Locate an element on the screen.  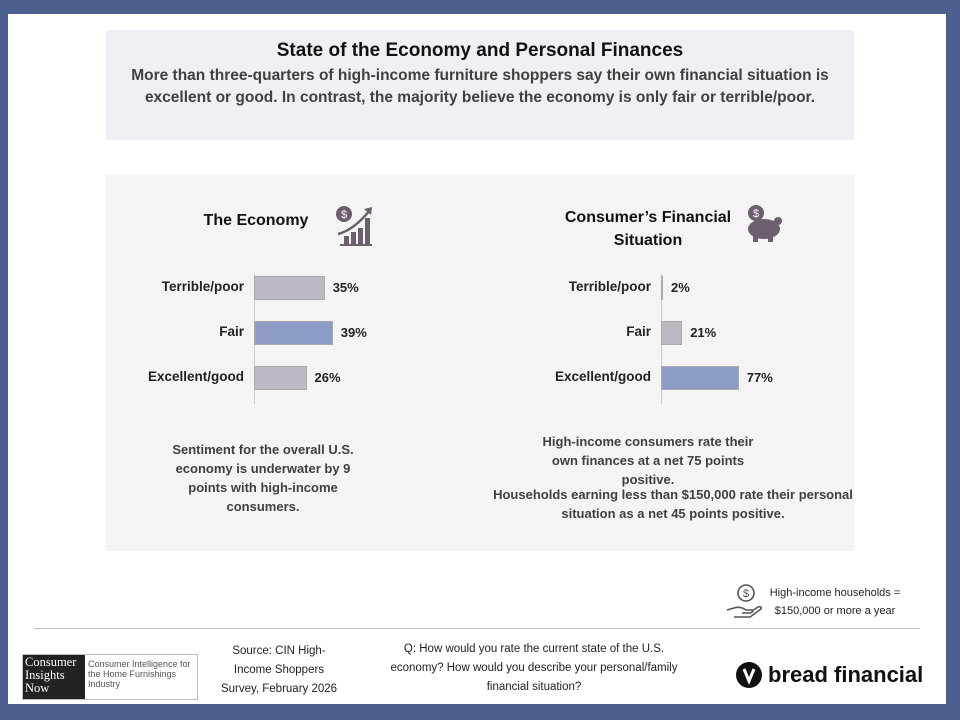
data-label: 77% is located at coordinates (759, 377).